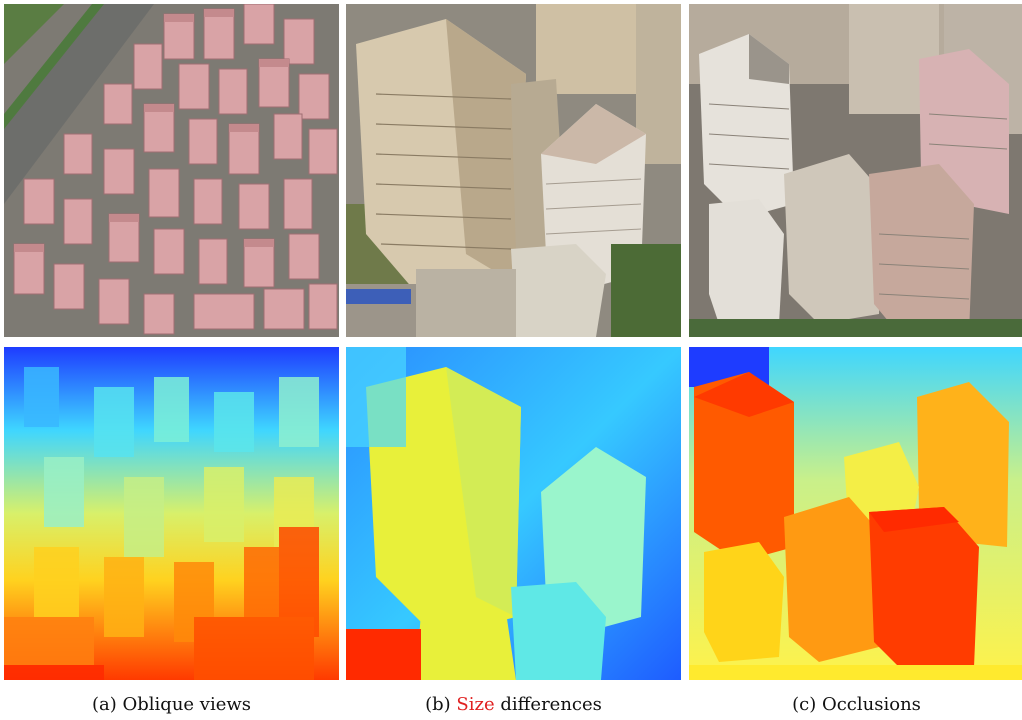  I want to click on caption-occlusions: (c) Occlusions, so click(855, 704).